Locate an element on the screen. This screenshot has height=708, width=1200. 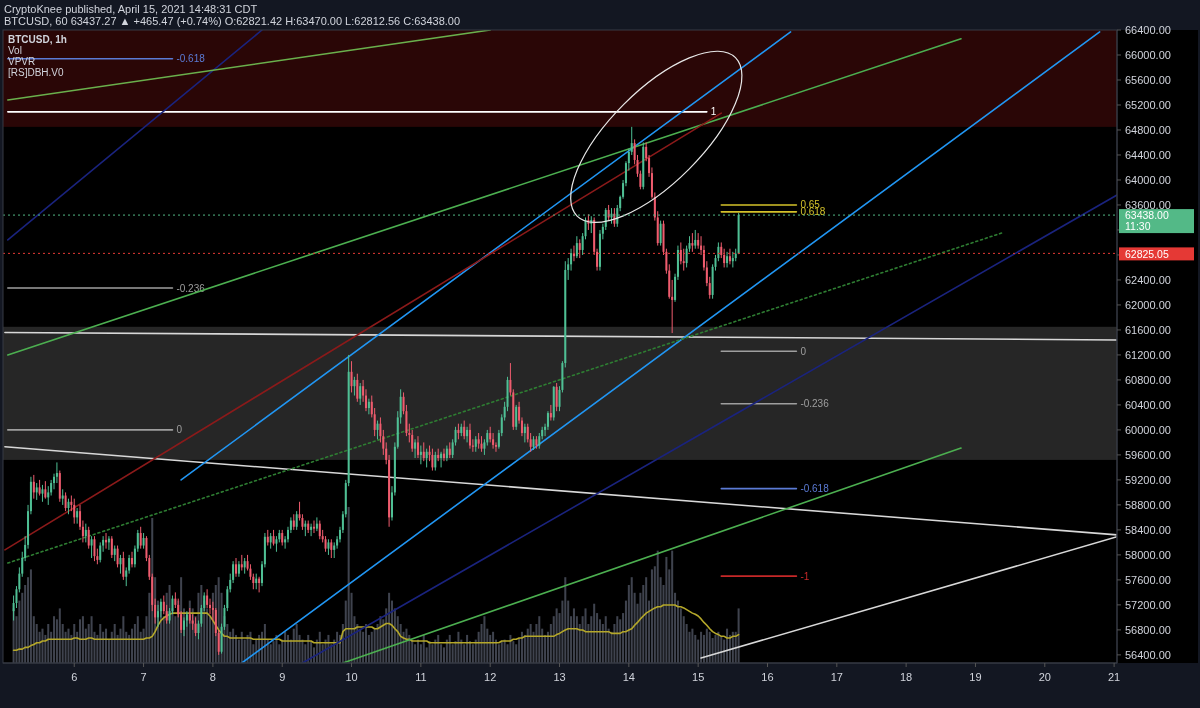
y-tick-label: 66000.00 is located at coordinates (1148, 54).